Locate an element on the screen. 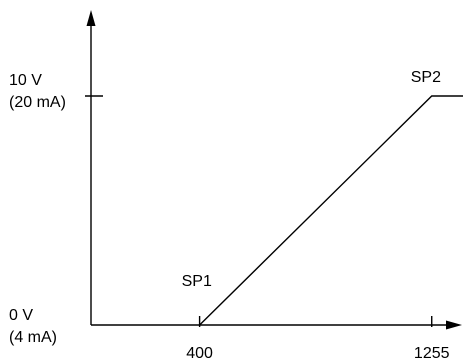 This screenshot has width=463, height=363. y-tick-label-0-line-1: (4 mA) is located at coordinates (33, 337).